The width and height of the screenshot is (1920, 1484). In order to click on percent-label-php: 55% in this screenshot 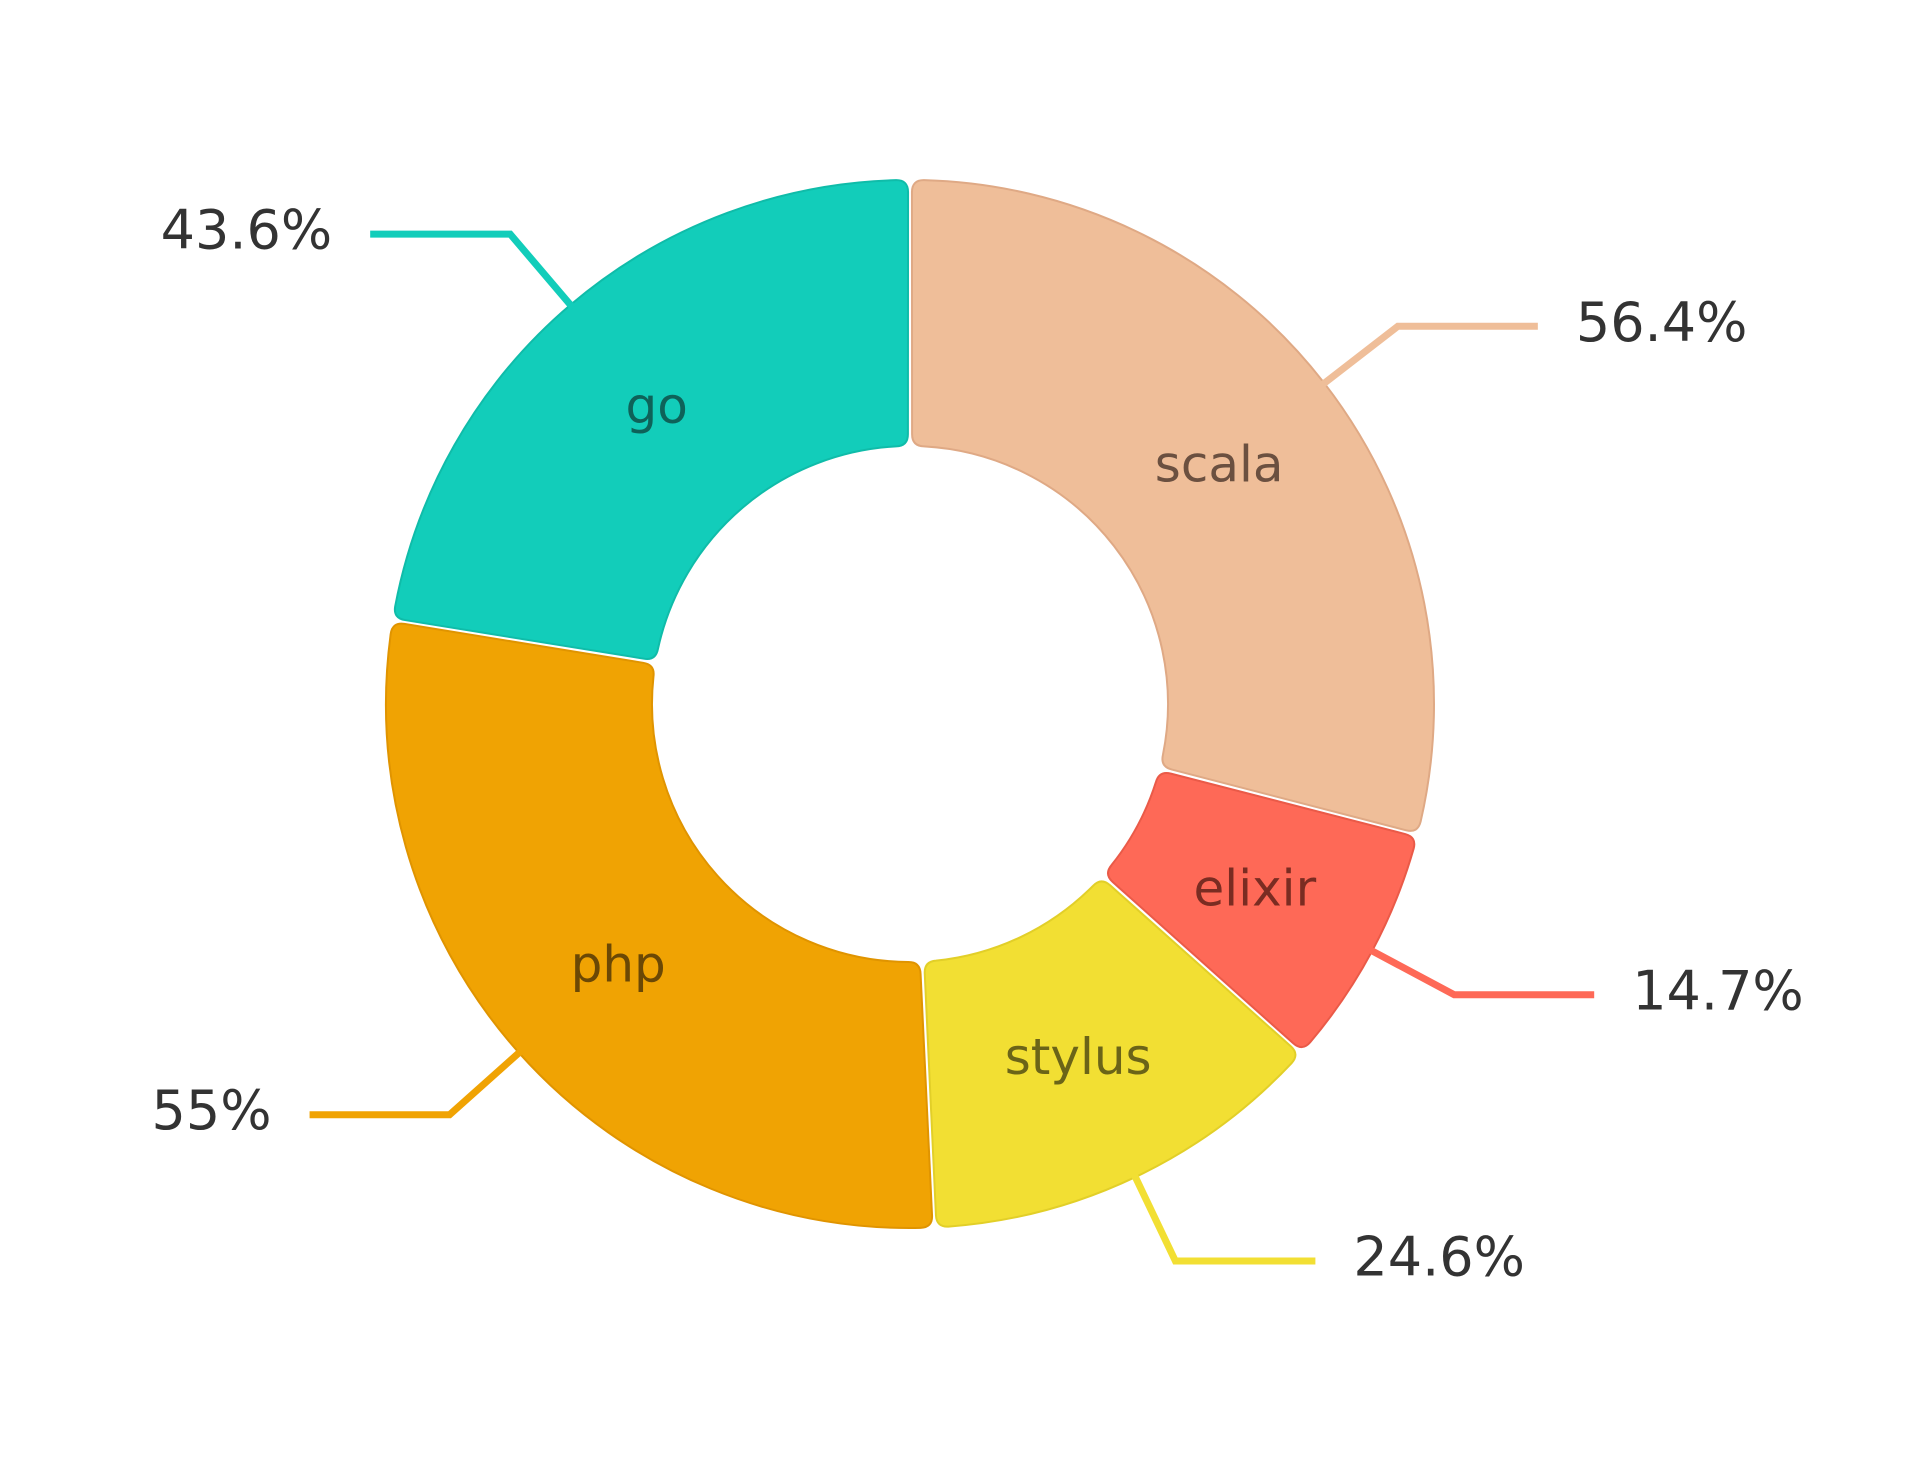, I will do `click(212, 1110)`.